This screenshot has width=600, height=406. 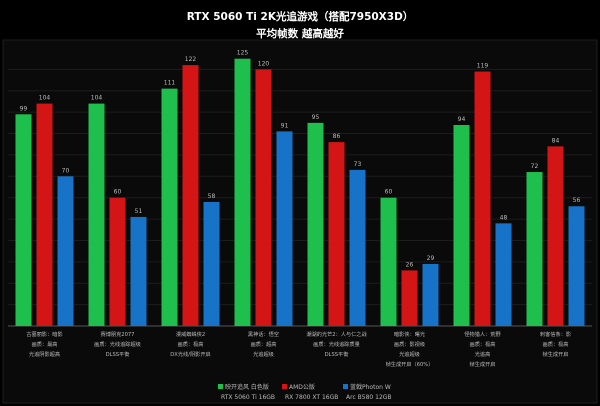 What do you see at coordinates (410, 264) in the screenshot?
I see `data-label: 26` at bounding box center [410, 264].